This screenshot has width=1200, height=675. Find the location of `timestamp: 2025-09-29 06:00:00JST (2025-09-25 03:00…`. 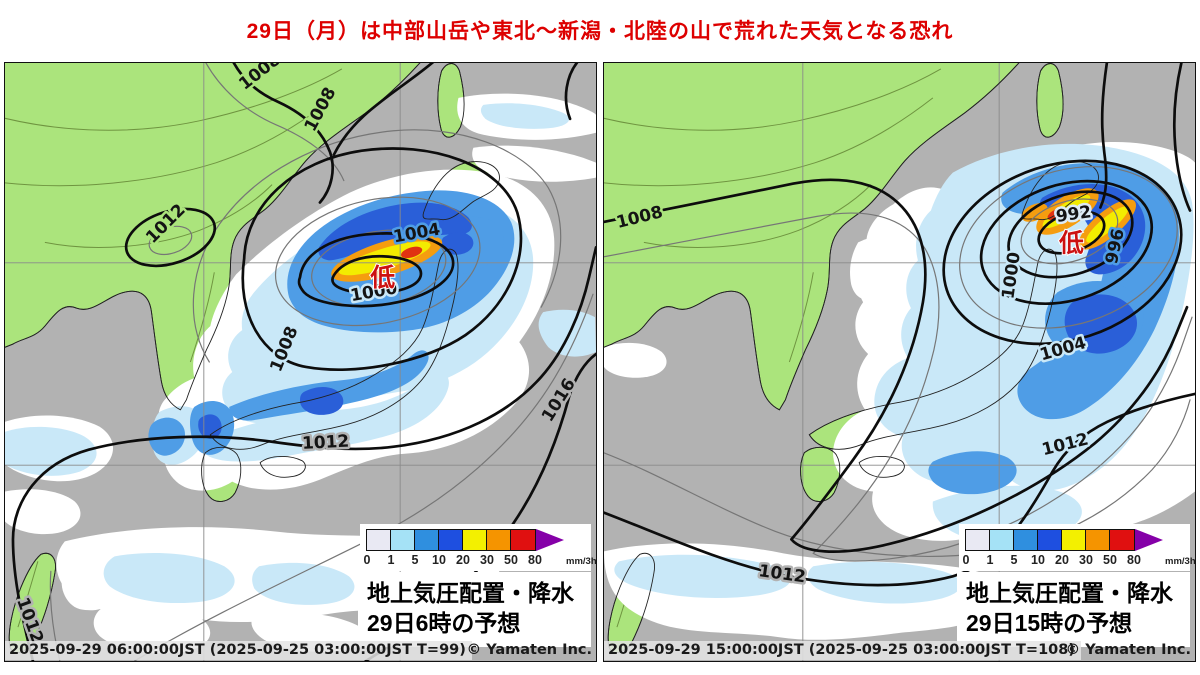

timestamp: 2025-09-29 06:00:00JST (2025-09-25 03:00… is located at coordinates (238, 650).